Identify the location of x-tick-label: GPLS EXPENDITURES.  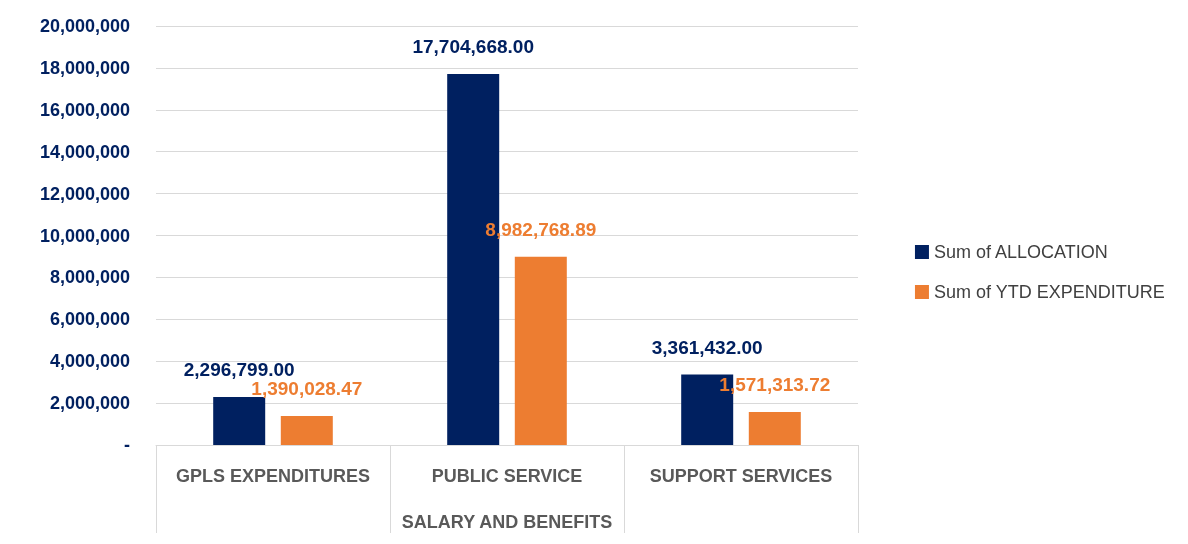
(273, 476).